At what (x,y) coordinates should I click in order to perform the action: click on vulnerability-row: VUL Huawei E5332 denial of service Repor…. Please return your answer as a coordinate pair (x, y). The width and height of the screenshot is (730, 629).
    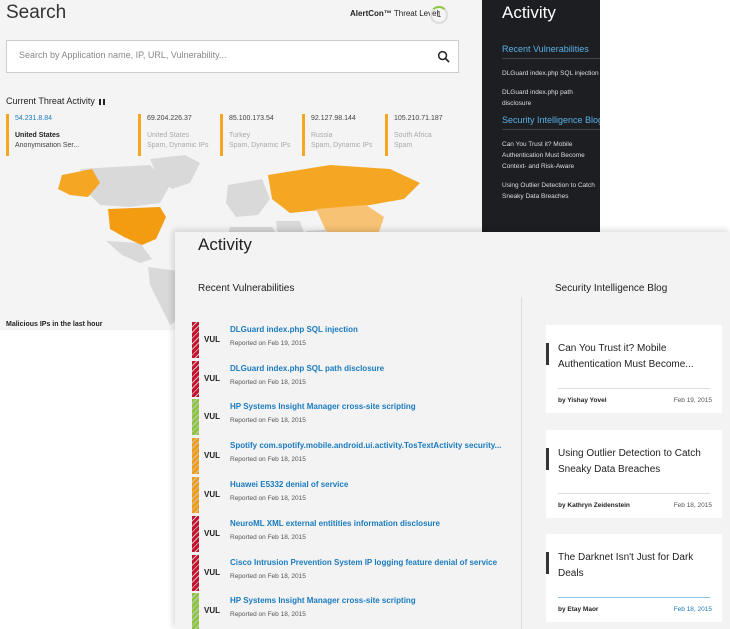
    Looking at the image, I should click on (352, 495).